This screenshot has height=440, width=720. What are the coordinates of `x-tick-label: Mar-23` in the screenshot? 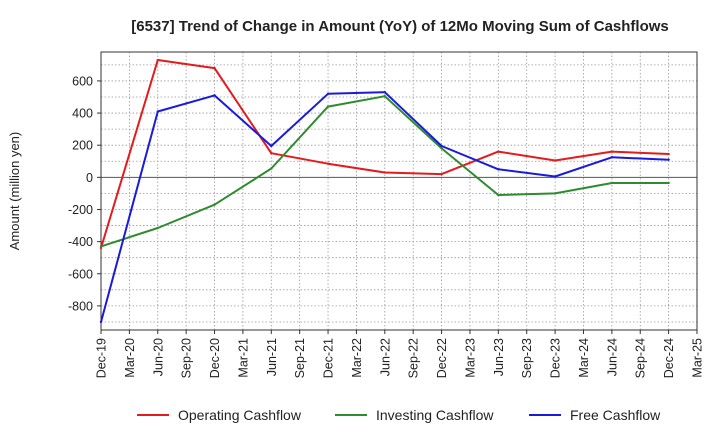 It's located at (470, 358).